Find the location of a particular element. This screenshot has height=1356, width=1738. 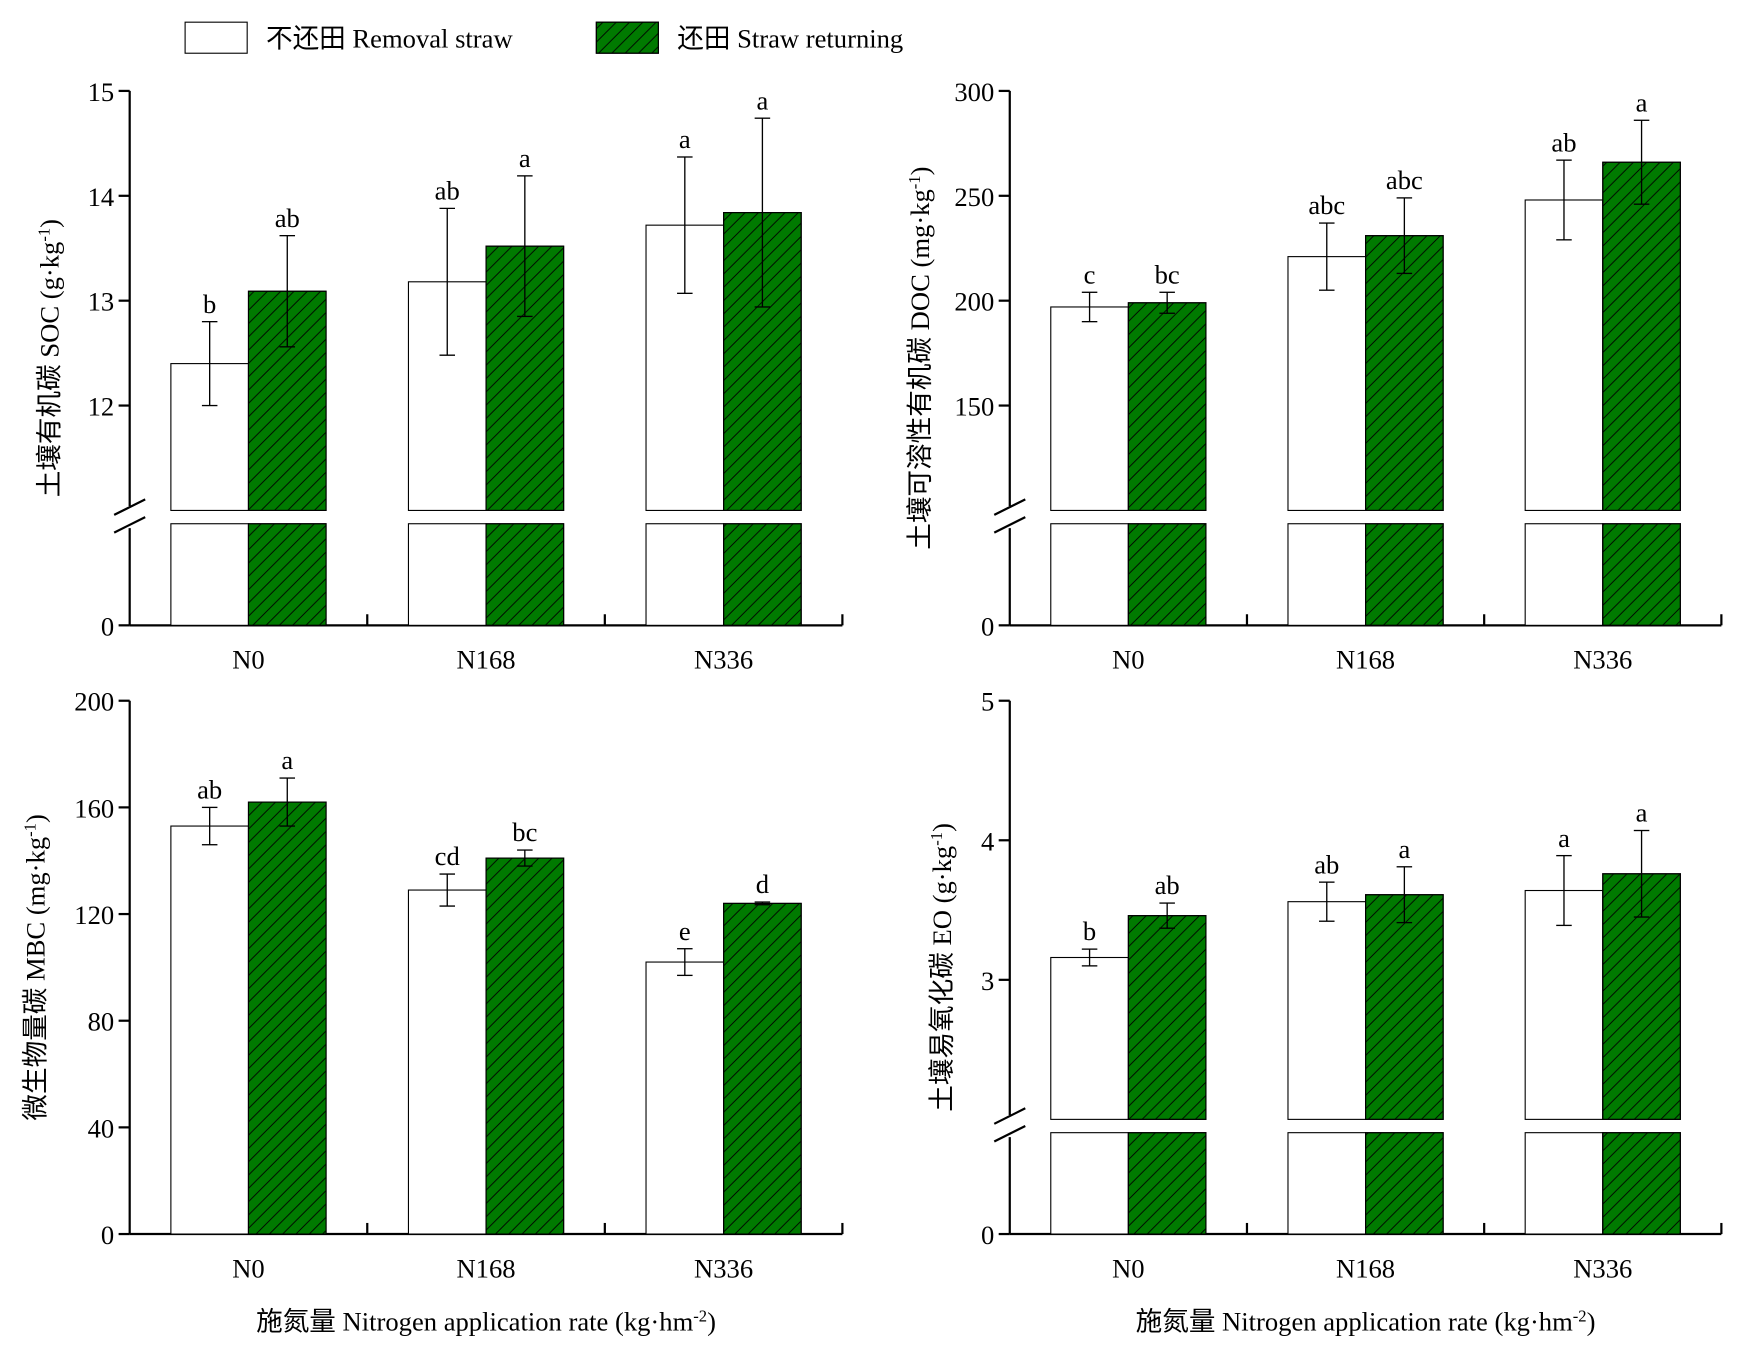

legend-label: 不还田 Removal straw is located at coordinates (389, 39).